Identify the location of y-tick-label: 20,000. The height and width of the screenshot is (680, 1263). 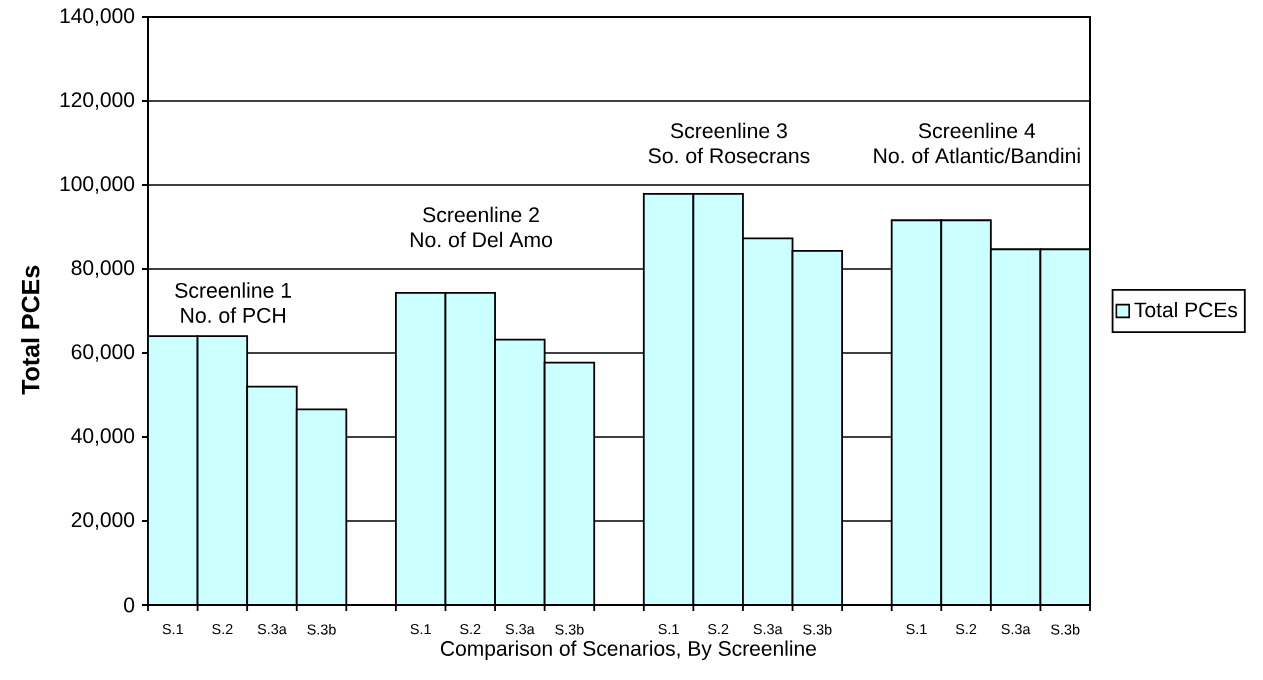
(103, 521).